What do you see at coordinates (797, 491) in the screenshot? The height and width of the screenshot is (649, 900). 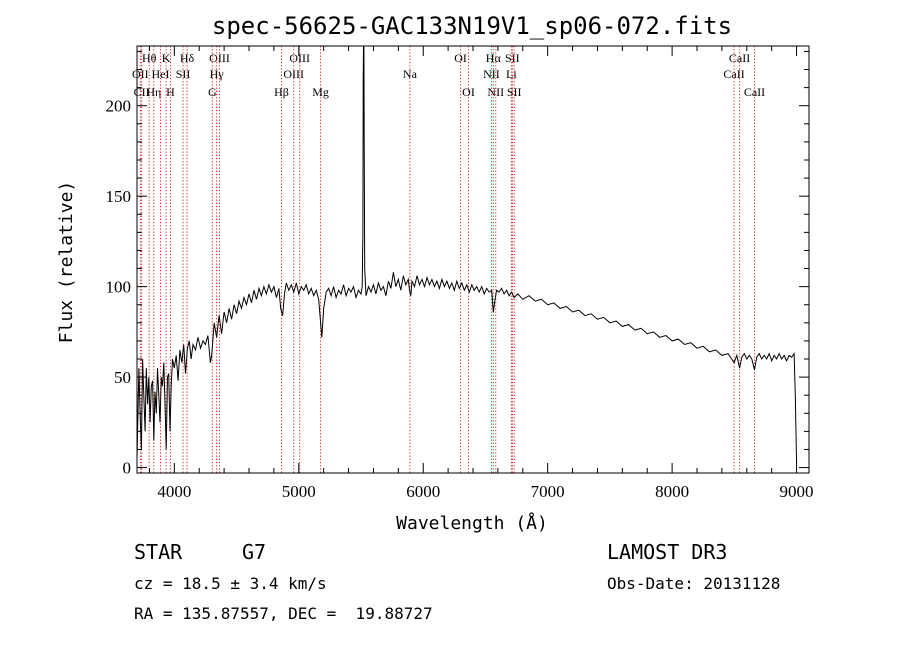 I see `x-tick-label-9000: 9000` at bounding box center [797, 491].